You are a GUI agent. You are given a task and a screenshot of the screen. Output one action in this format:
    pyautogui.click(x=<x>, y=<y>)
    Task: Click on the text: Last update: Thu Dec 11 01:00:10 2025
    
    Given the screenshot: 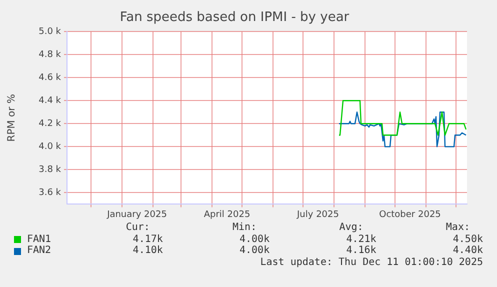 What is the action you would take?
    pyautogui.click(x=371, y=262)
    